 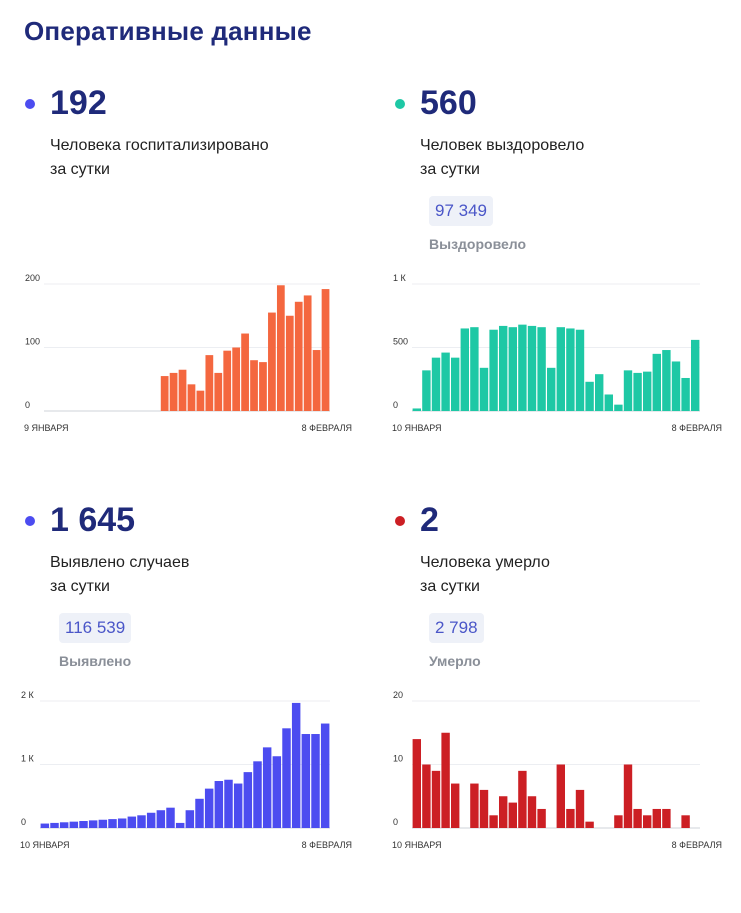 What do you see at coordinates (28, 695) in the screenshot?
I see `cases-ytick-label: 2 К` at bounding box center [28, 695].